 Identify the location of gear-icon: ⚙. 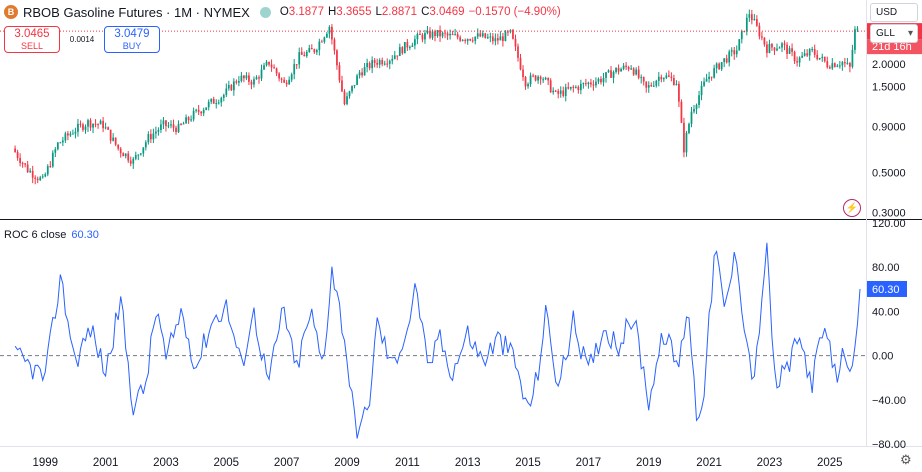
(906, 459).